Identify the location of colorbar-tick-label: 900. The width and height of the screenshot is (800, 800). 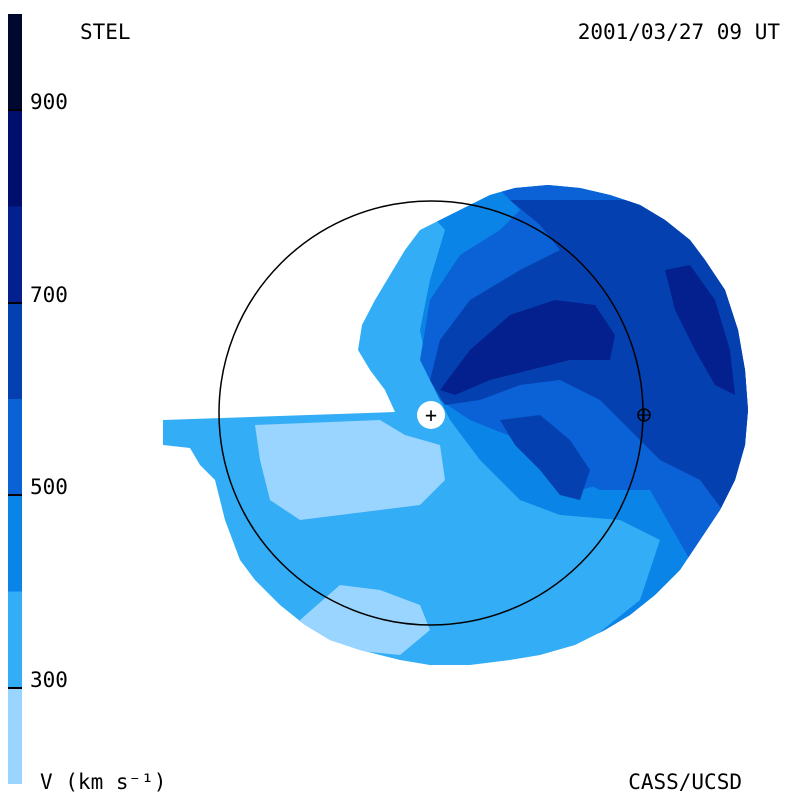
(49, 102).